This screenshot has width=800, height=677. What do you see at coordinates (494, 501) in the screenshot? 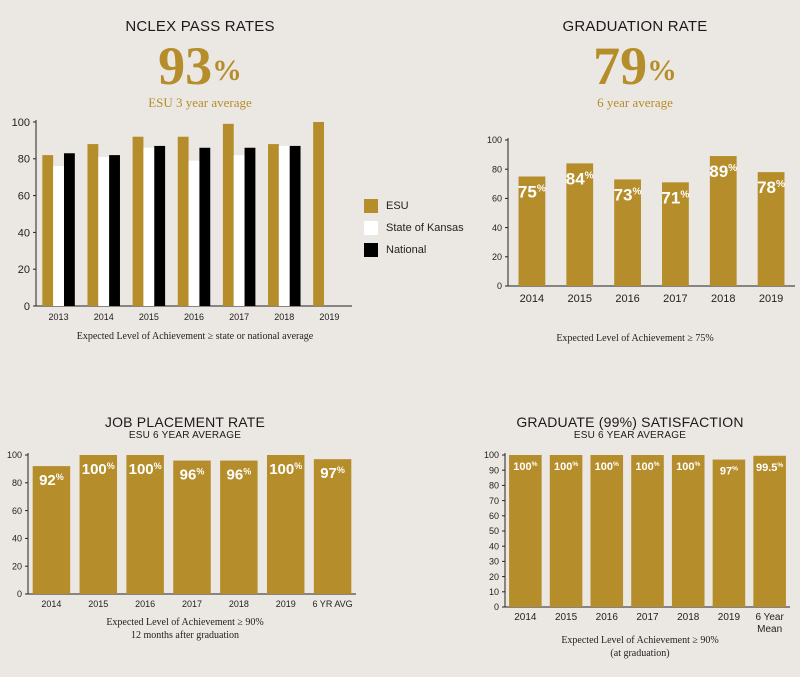
I see `y-tick-label: 70` at bounding box center [494, 501].